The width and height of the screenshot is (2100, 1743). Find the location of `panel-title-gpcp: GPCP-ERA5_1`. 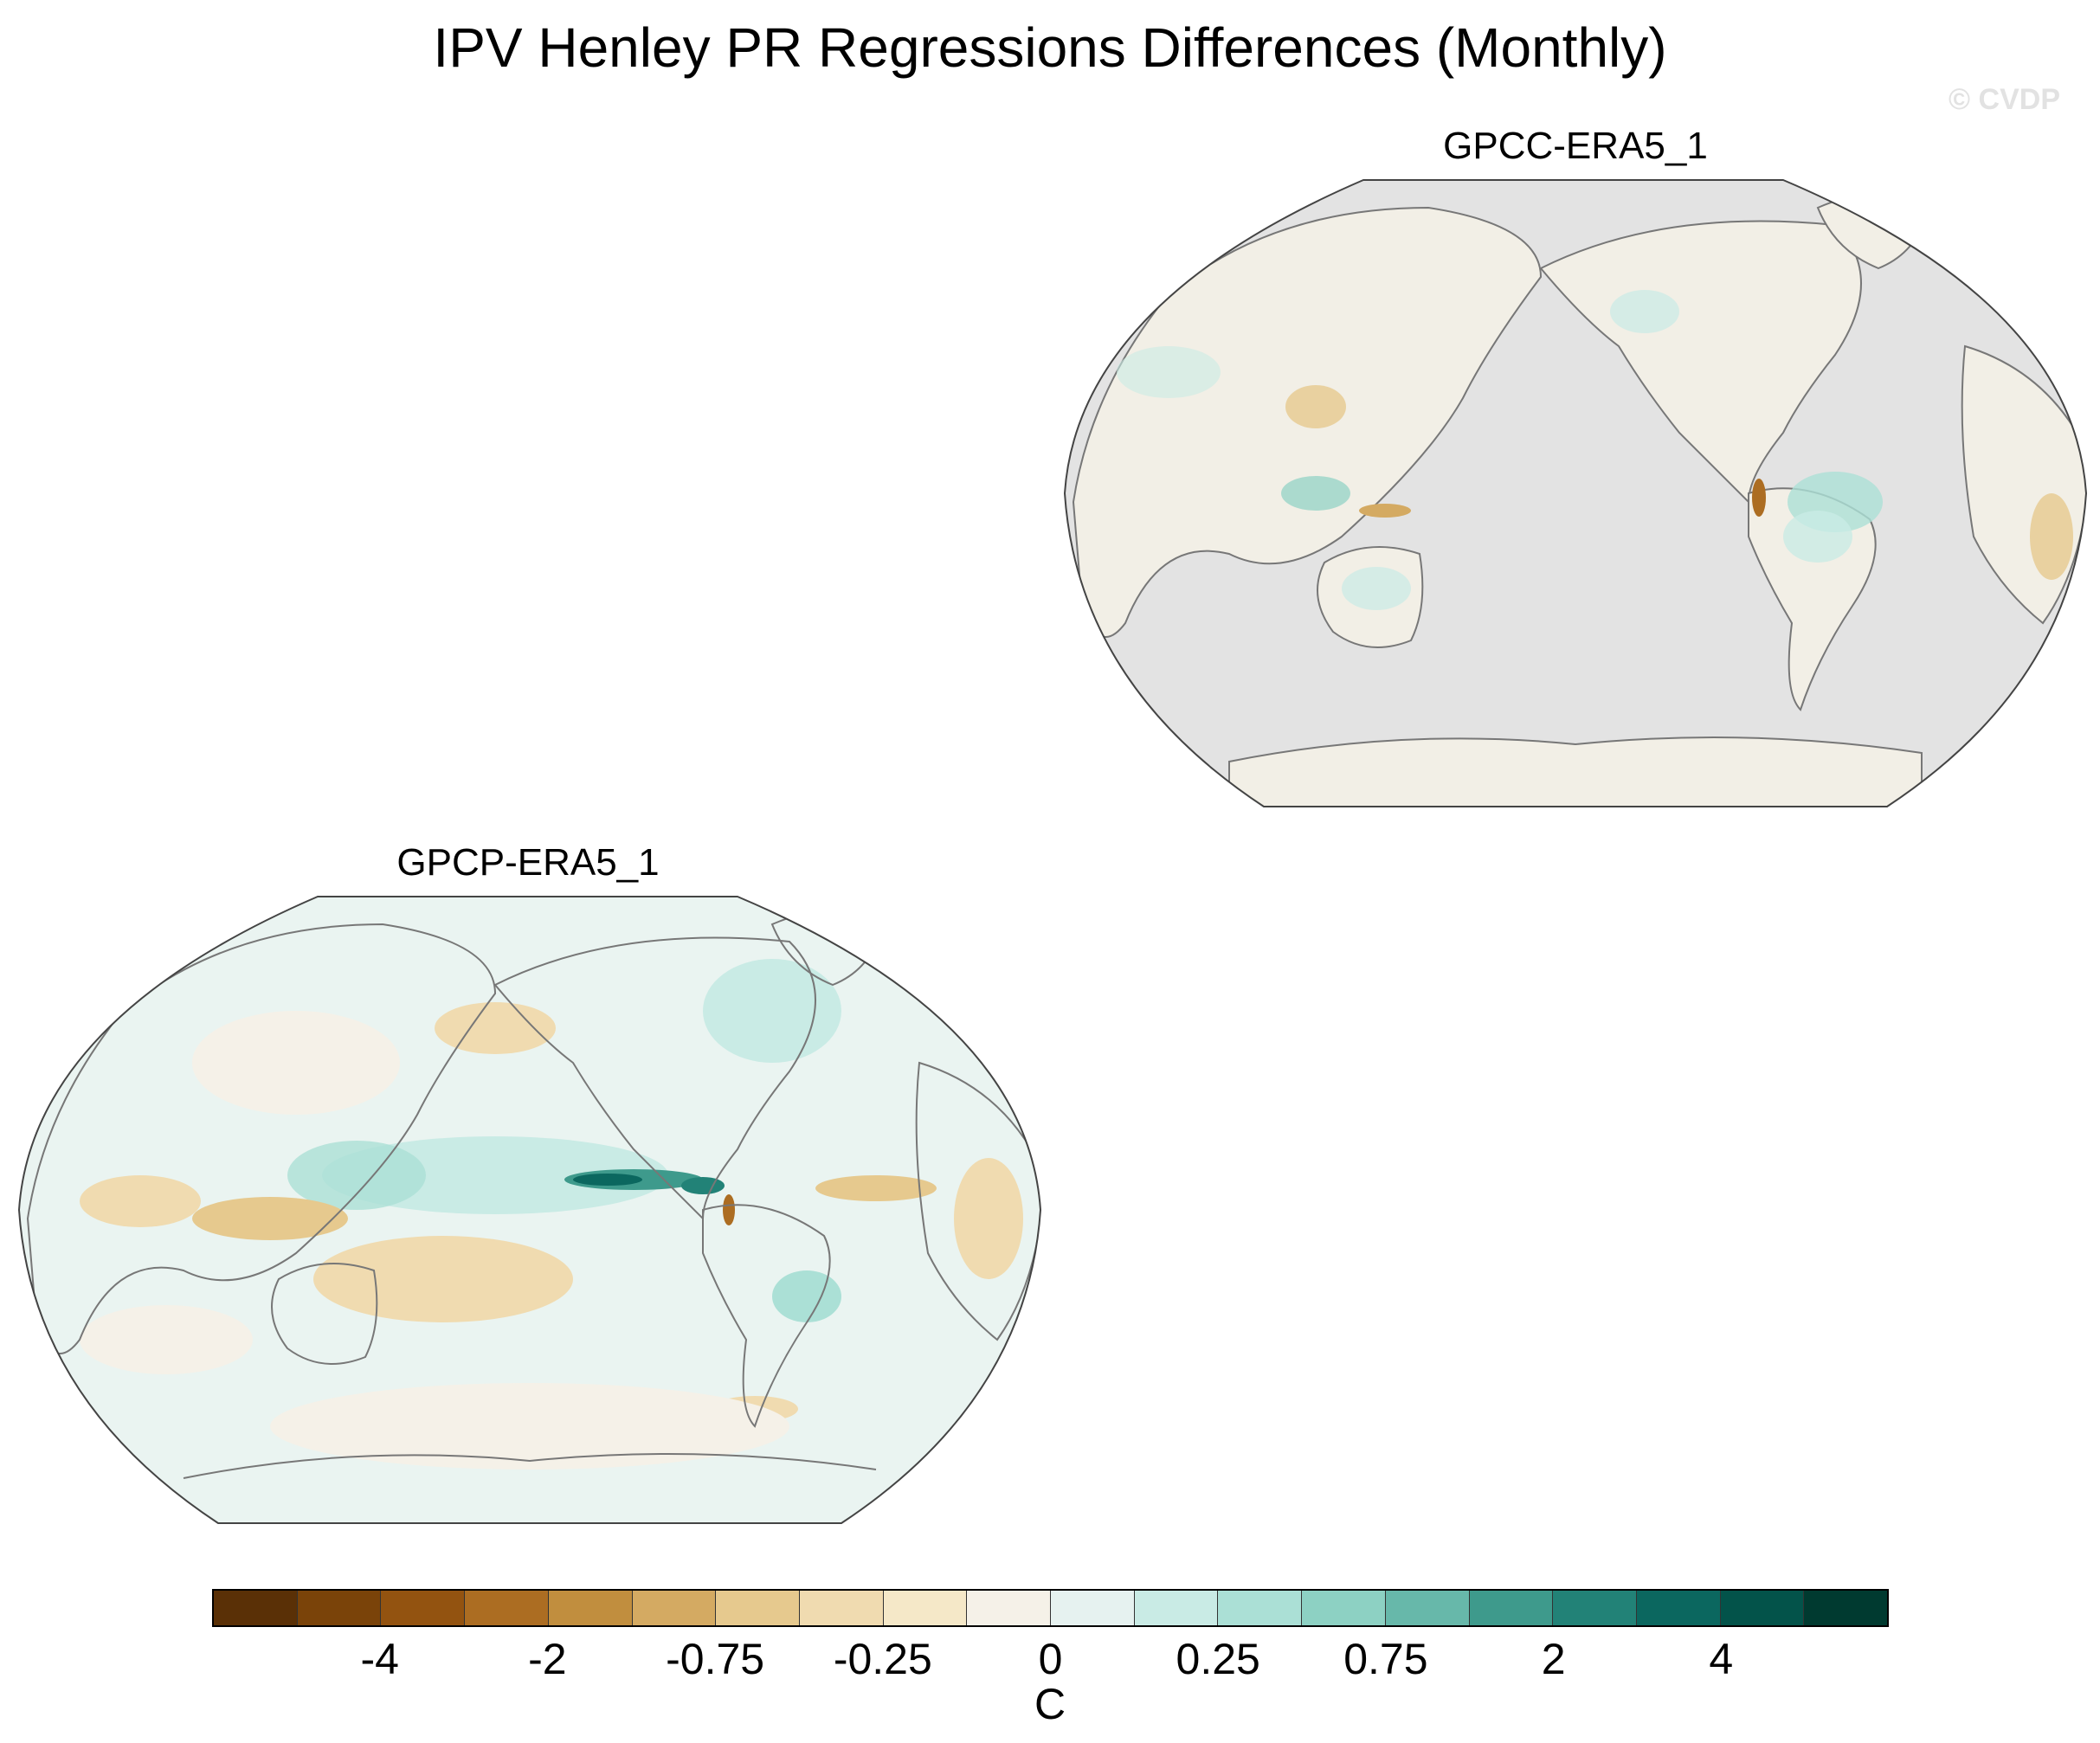

panel-title-gpcp: GPCP-ERA5_1 is located at coordinates (528, 862).